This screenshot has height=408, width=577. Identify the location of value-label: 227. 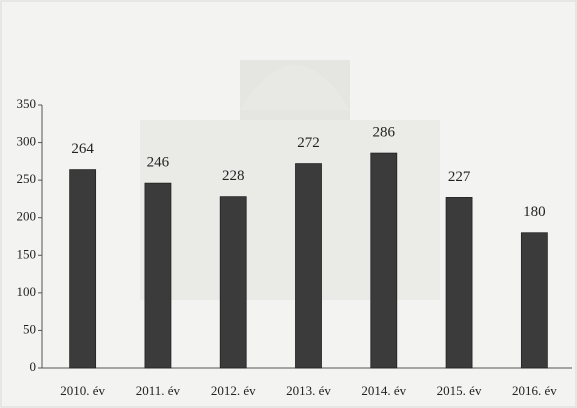
(459, 177).